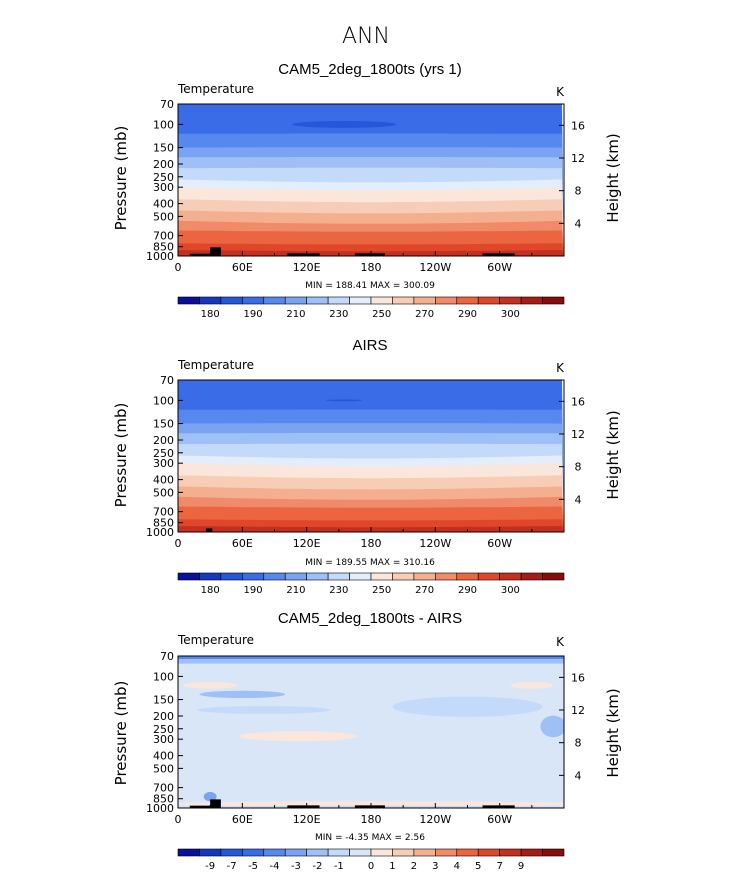 This screenshot has height=872, width=733. I want to click on colorbar-label: 5, so click(478, 866).